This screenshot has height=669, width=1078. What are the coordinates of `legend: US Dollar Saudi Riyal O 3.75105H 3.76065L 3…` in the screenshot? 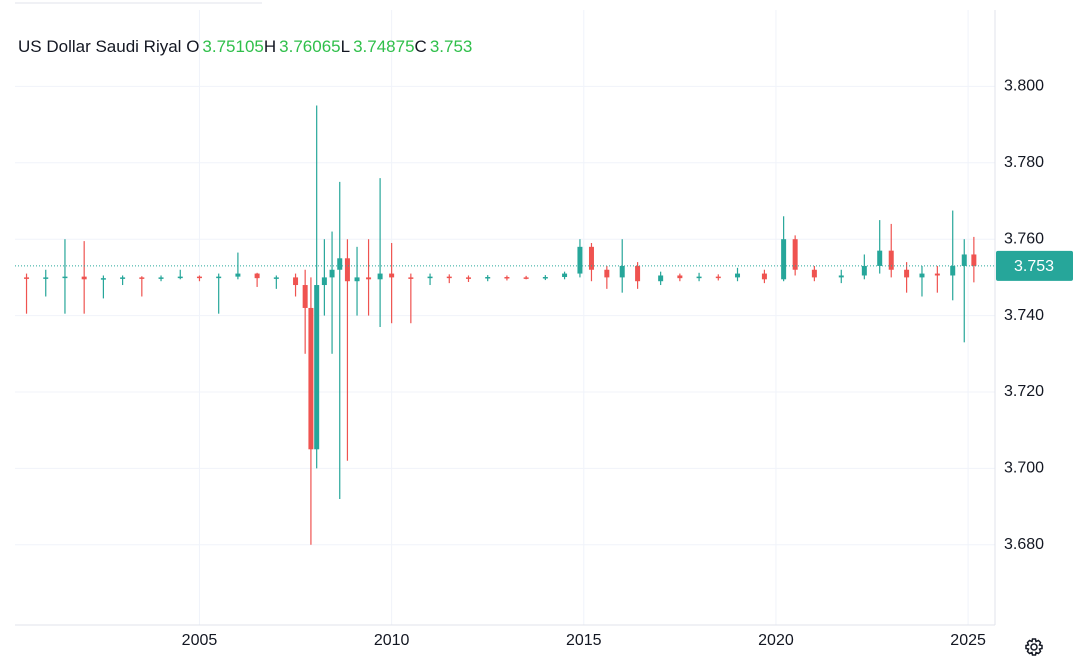 It's located at (245, 47).